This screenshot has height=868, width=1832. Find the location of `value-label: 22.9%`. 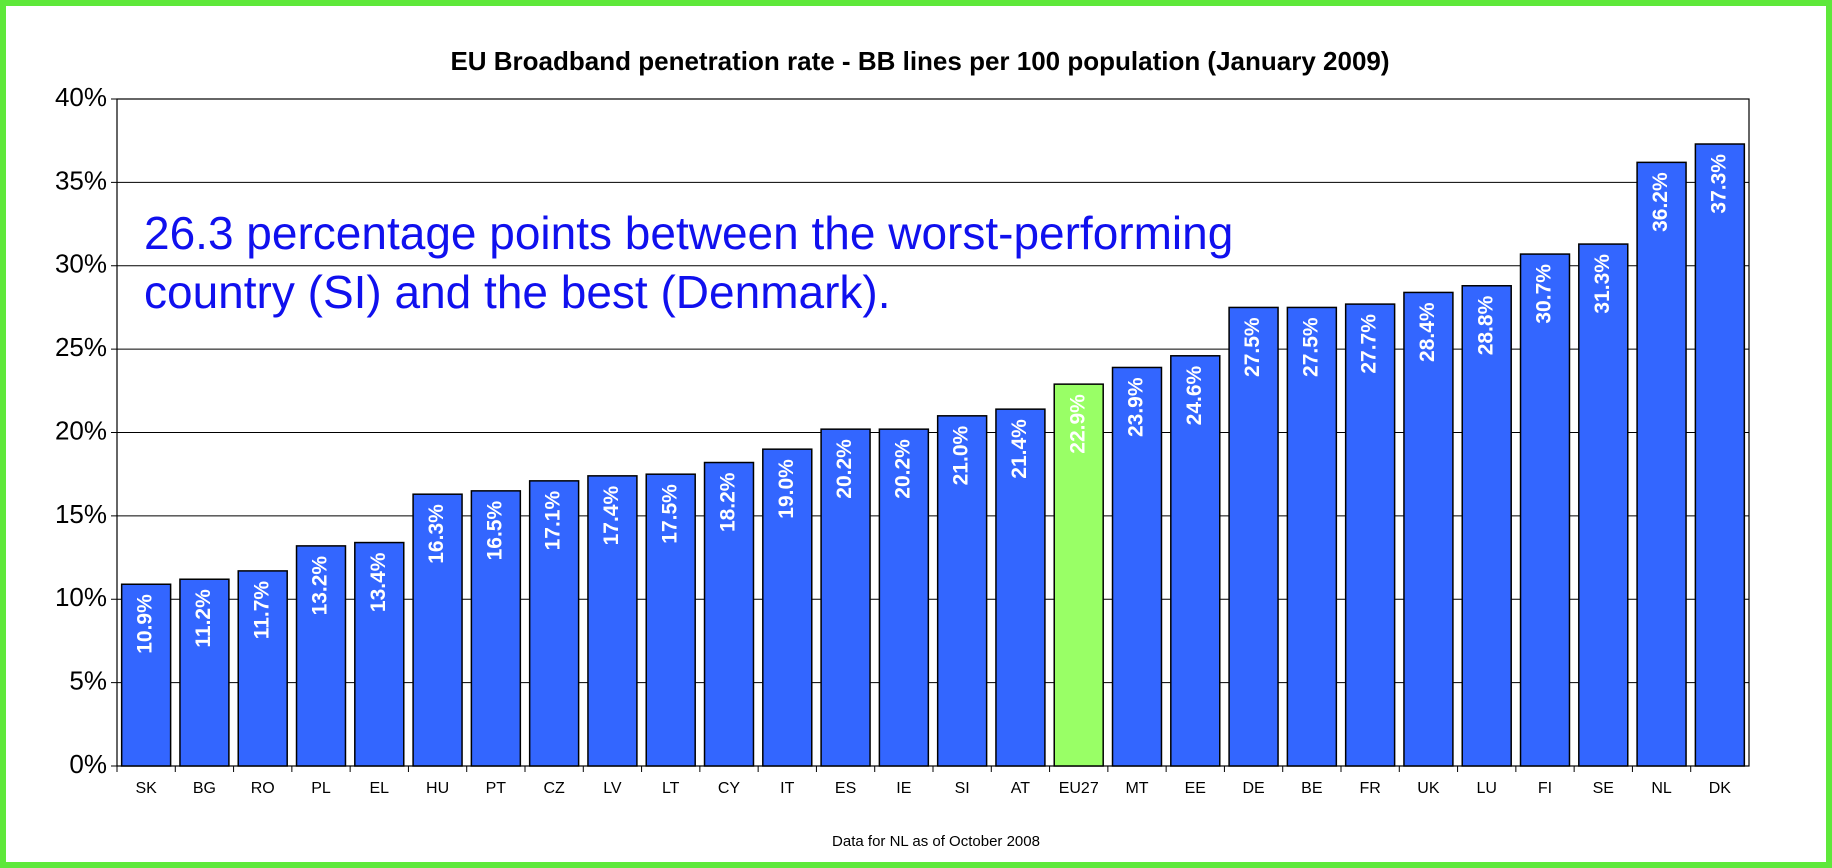

value-label: 22.9% is located at coordinates (1077, 424).